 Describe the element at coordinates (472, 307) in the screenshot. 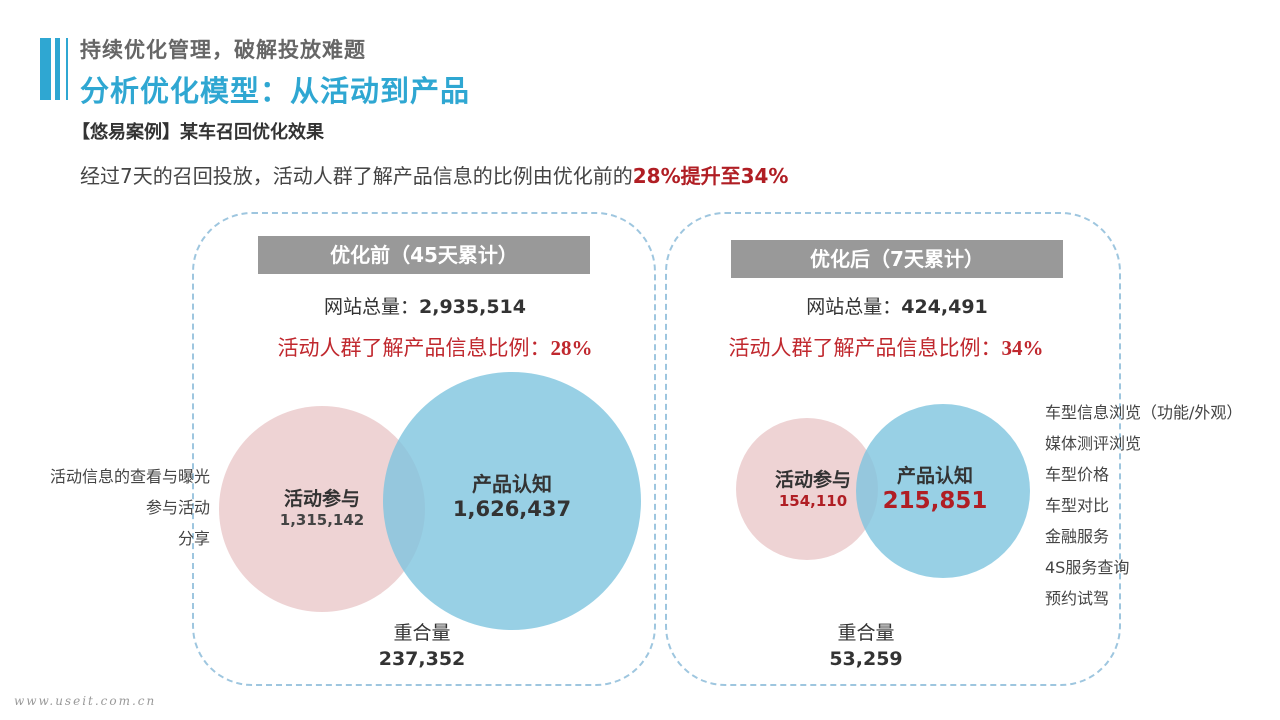

I see `before-site-value: 2,935,514` at that location.